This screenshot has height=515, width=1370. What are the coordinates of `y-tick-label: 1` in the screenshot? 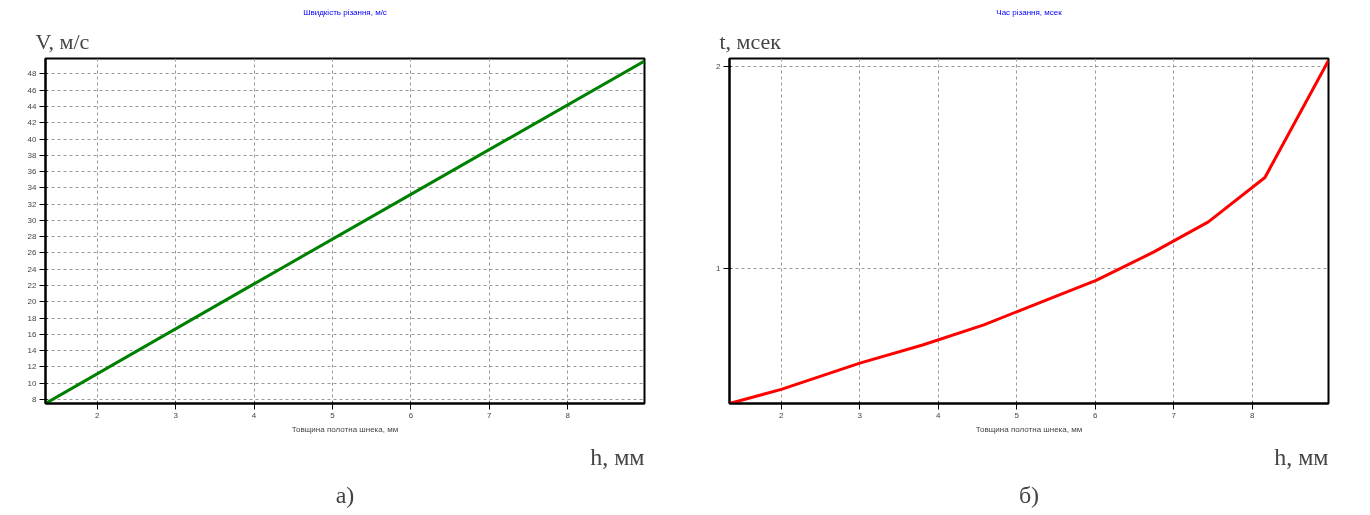 It's located at (719, 268).